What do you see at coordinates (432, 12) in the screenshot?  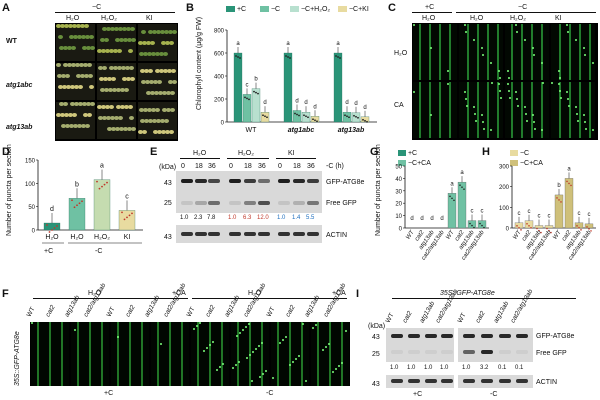 I see `panel-c-line-plus` at bounding box center [432, 12].